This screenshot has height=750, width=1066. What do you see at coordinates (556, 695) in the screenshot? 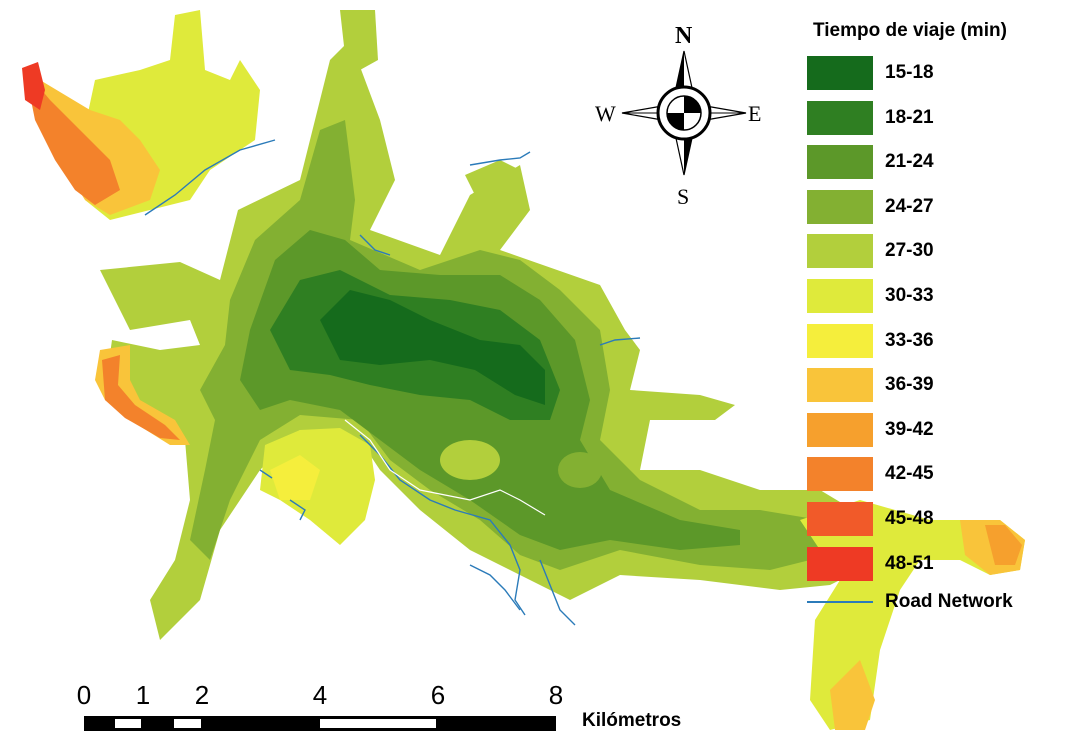
I see `scale-tick-label: 8` at bounding box center [556, 695].